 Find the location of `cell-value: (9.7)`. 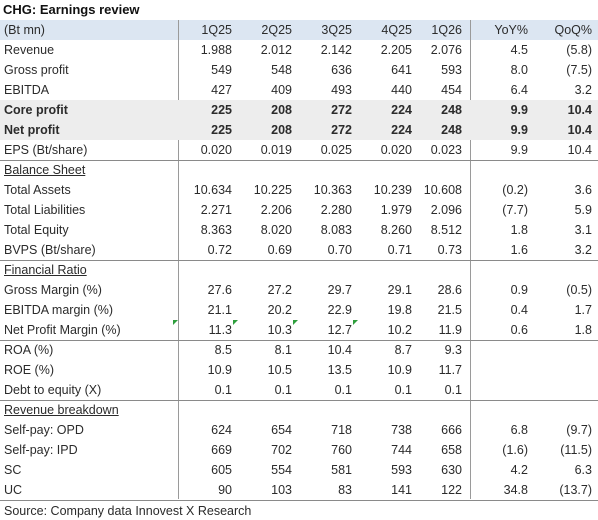

cell-value: (9.7) is located at coordinates (579, 430).